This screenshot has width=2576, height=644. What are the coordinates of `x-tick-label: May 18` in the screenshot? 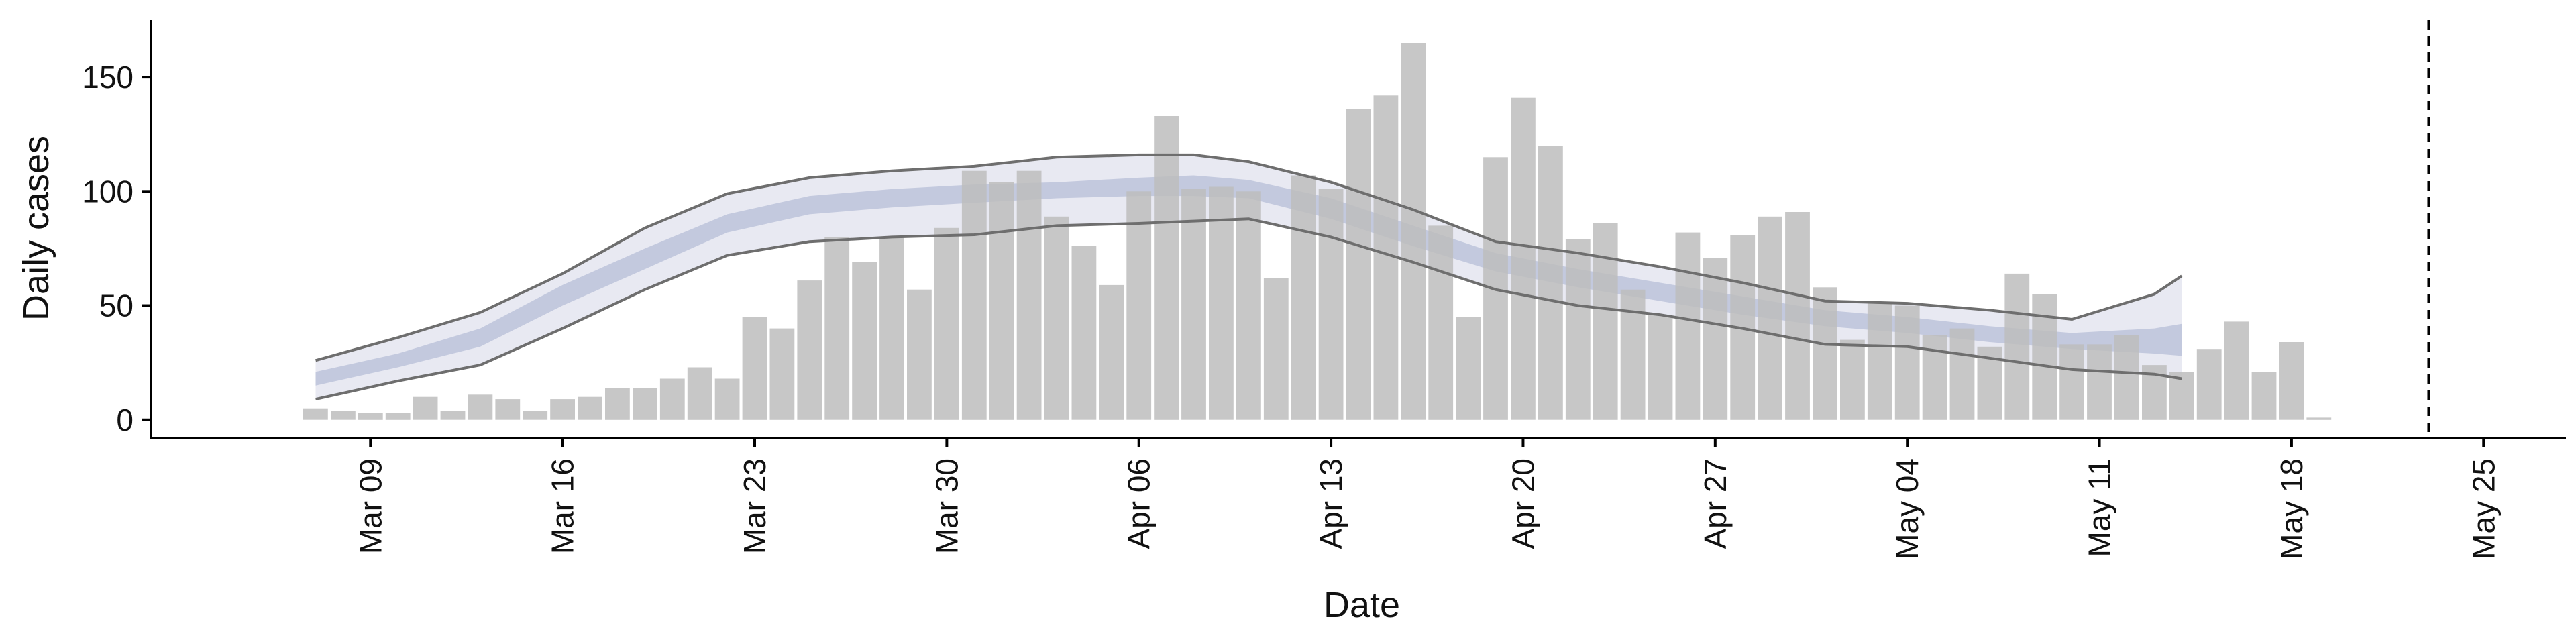 It's located at (2291, 508).